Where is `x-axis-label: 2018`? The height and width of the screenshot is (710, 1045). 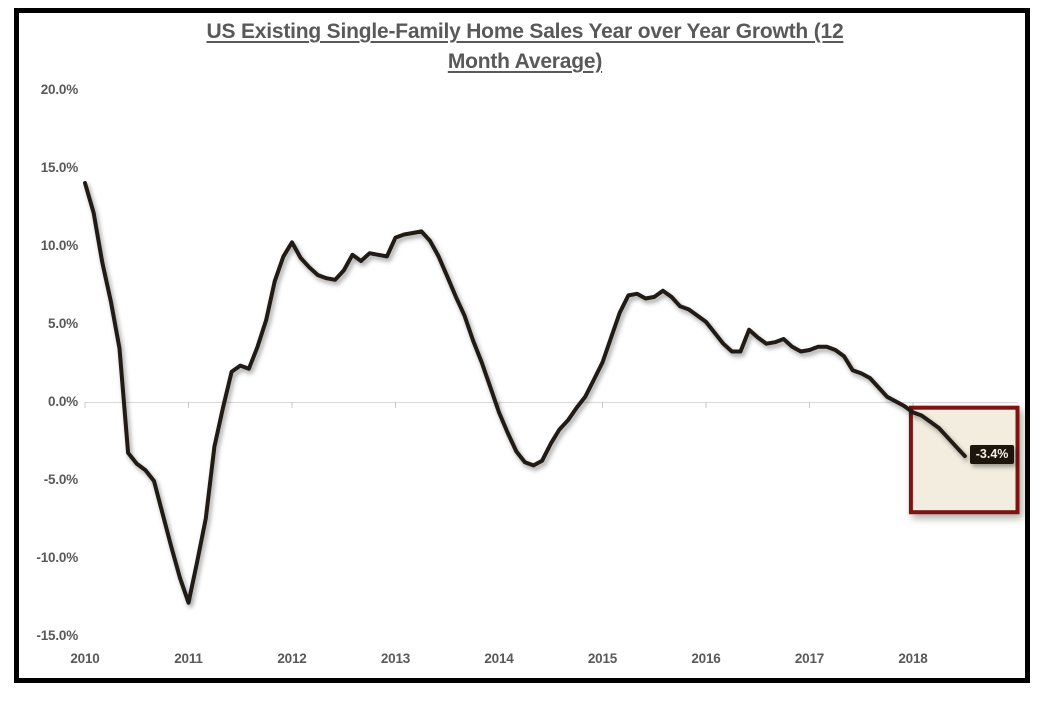 x-axis-label: 2018 is located at coordinates (913, 658).